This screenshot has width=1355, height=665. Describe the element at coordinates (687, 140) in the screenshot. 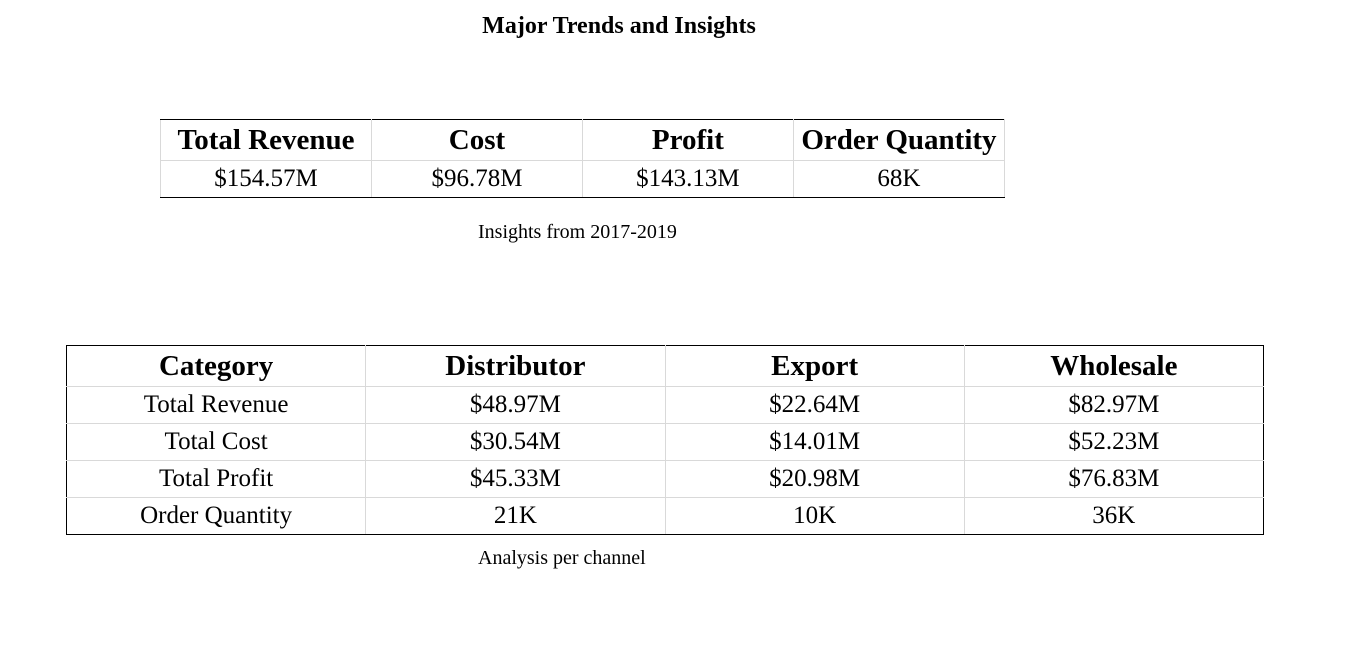

I see `summary-header-cell: Profit` at that location.